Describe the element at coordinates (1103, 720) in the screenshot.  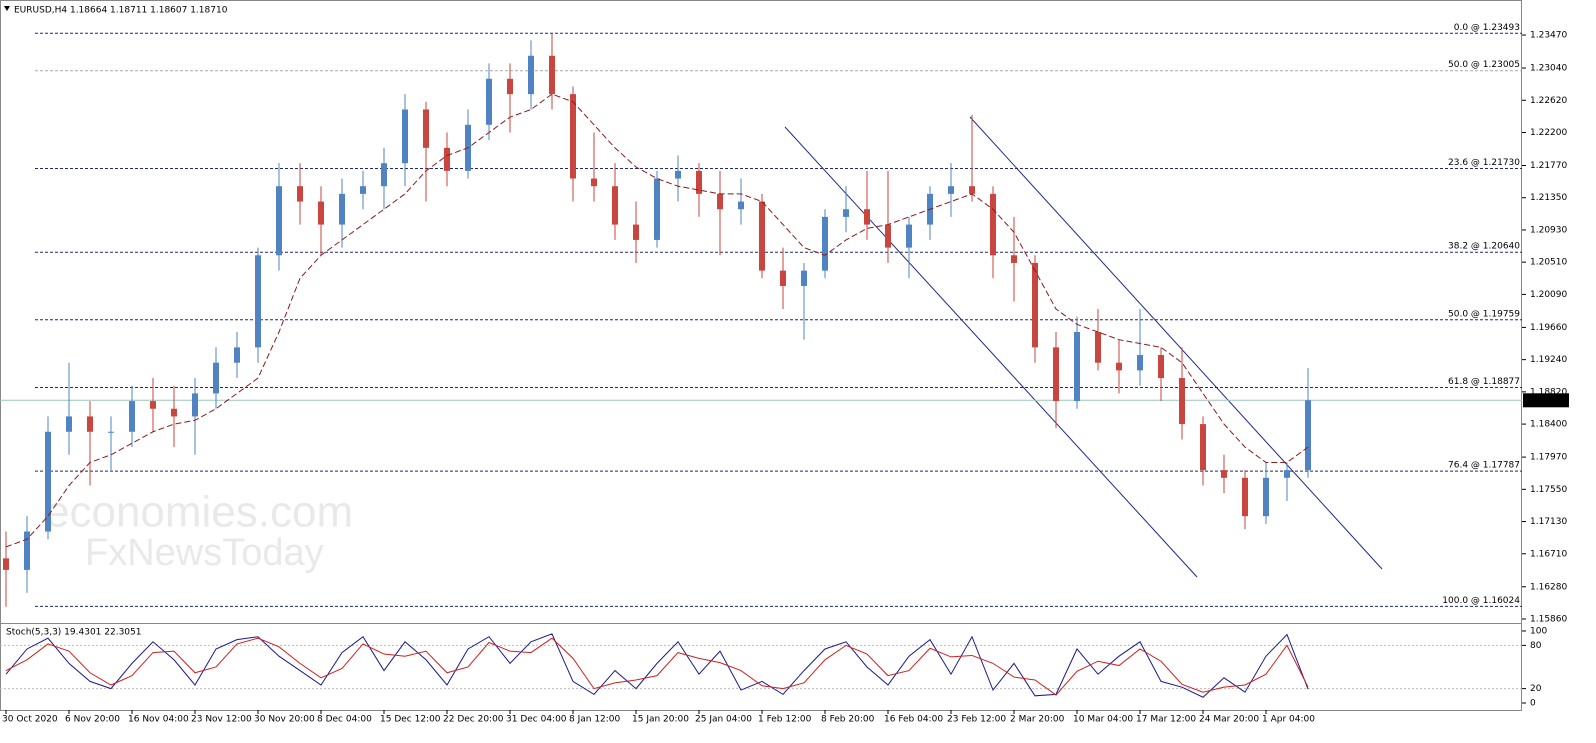
I see `x-tick-label: 10 Mar 04:00` at that location.